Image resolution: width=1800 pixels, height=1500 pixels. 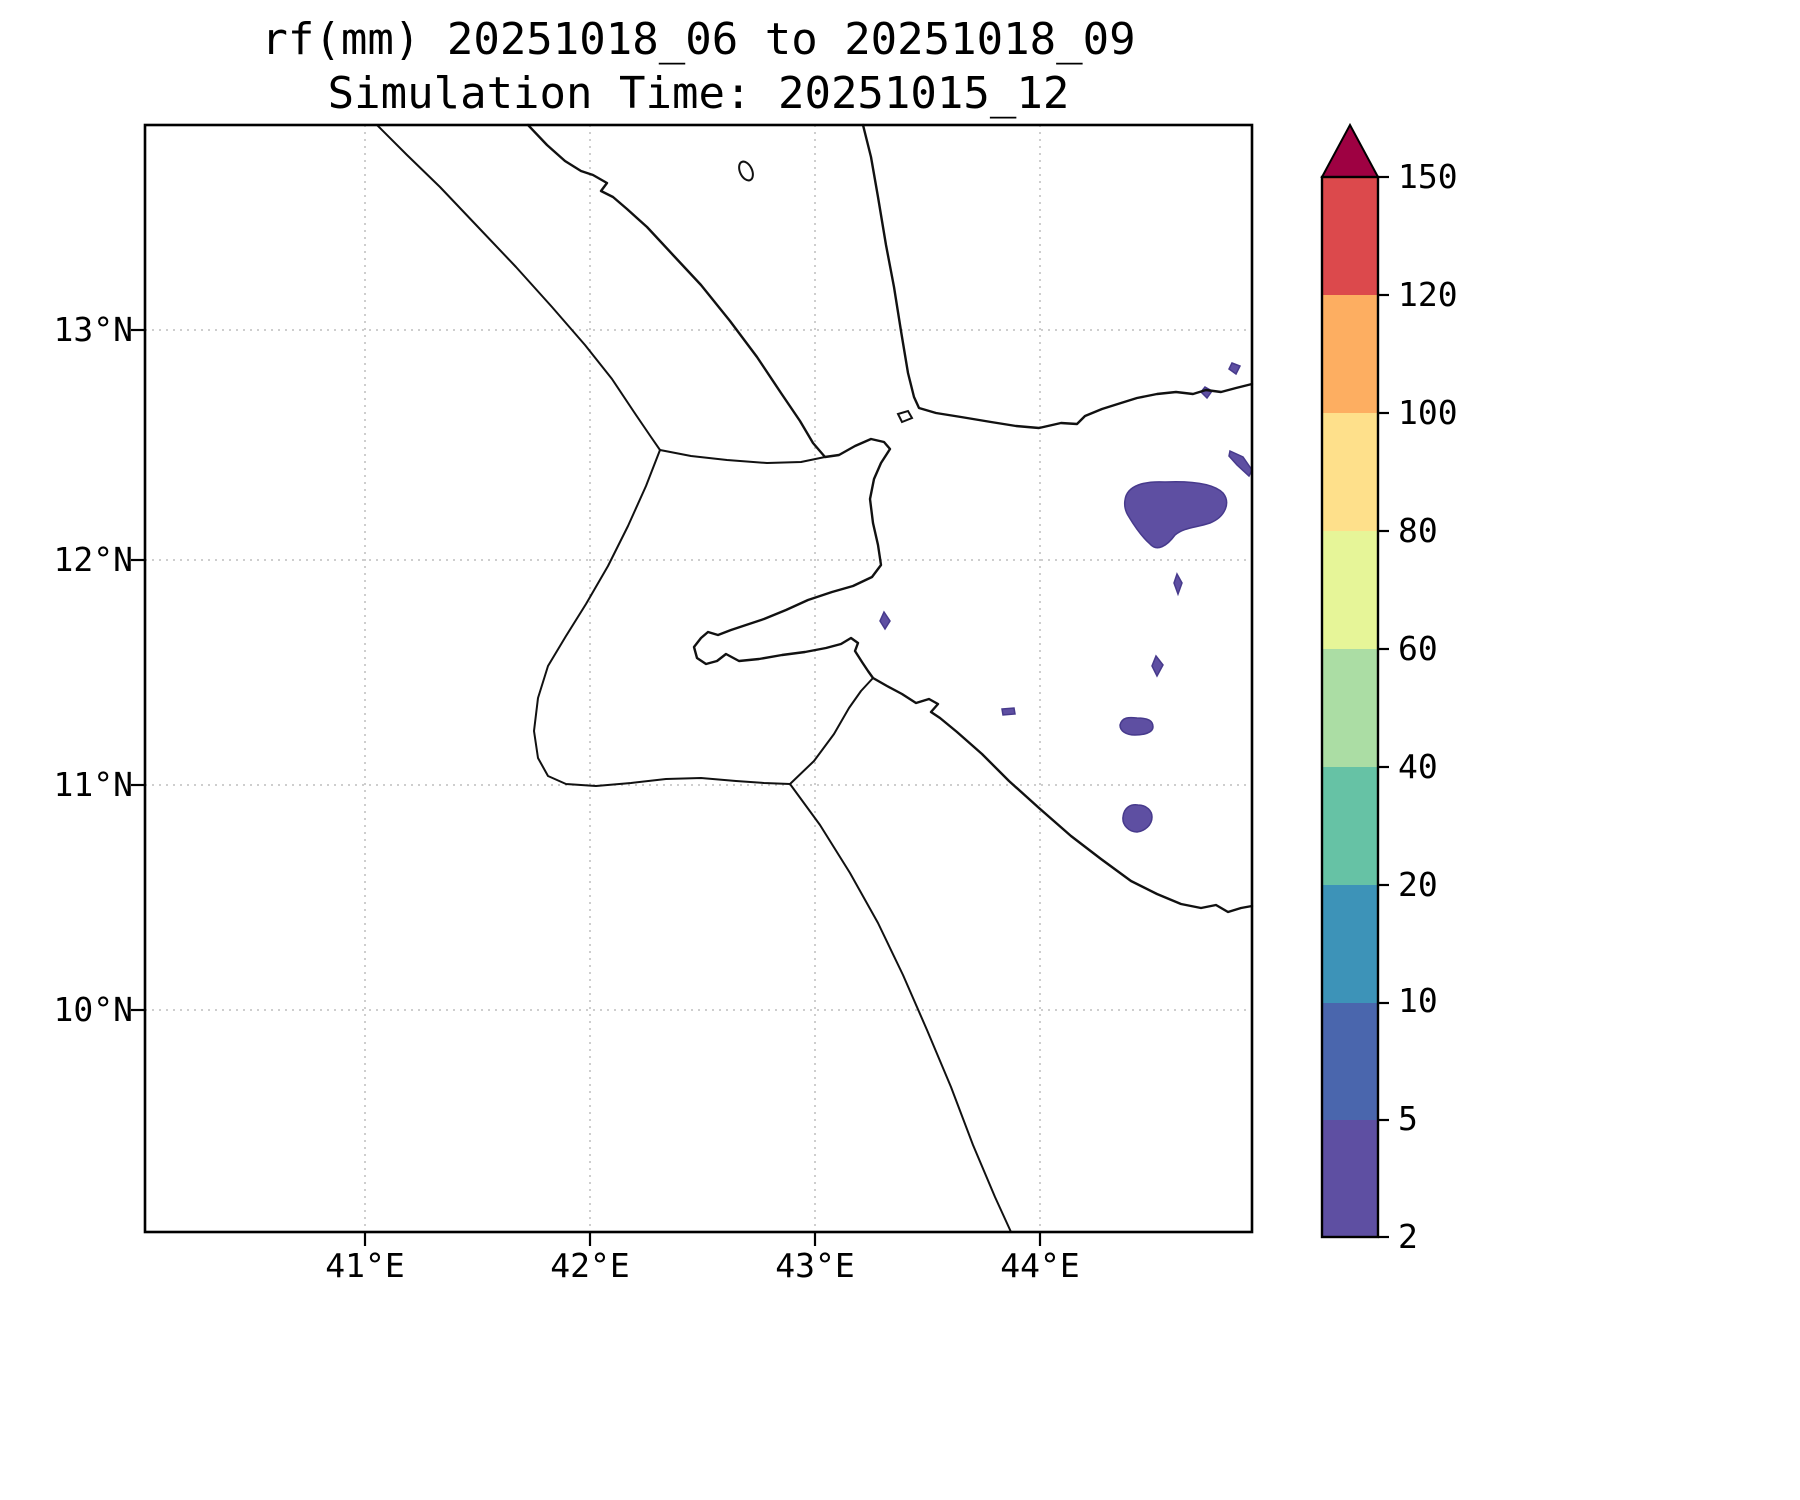 What do you see at coordinates (1428, 412) in the screenshot?
I see `cbar-label-100: 100` at bounding box center [1428, 412].